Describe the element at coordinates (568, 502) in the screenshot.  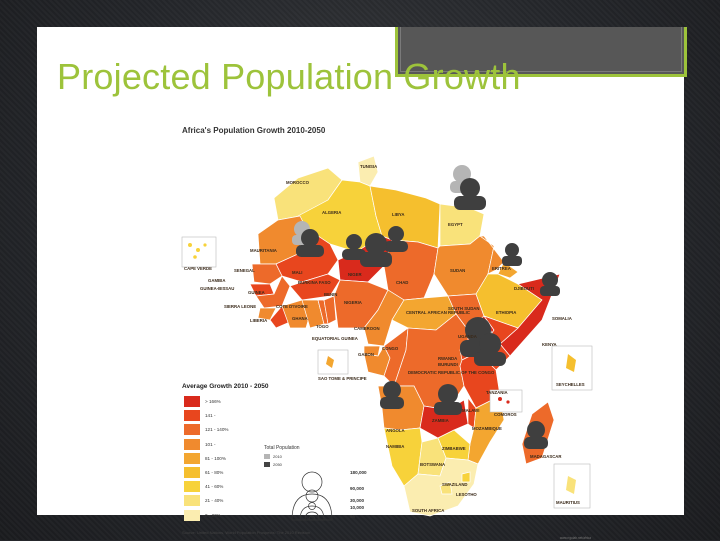
I see `label-mauritius: MAURITIUS` at that location.